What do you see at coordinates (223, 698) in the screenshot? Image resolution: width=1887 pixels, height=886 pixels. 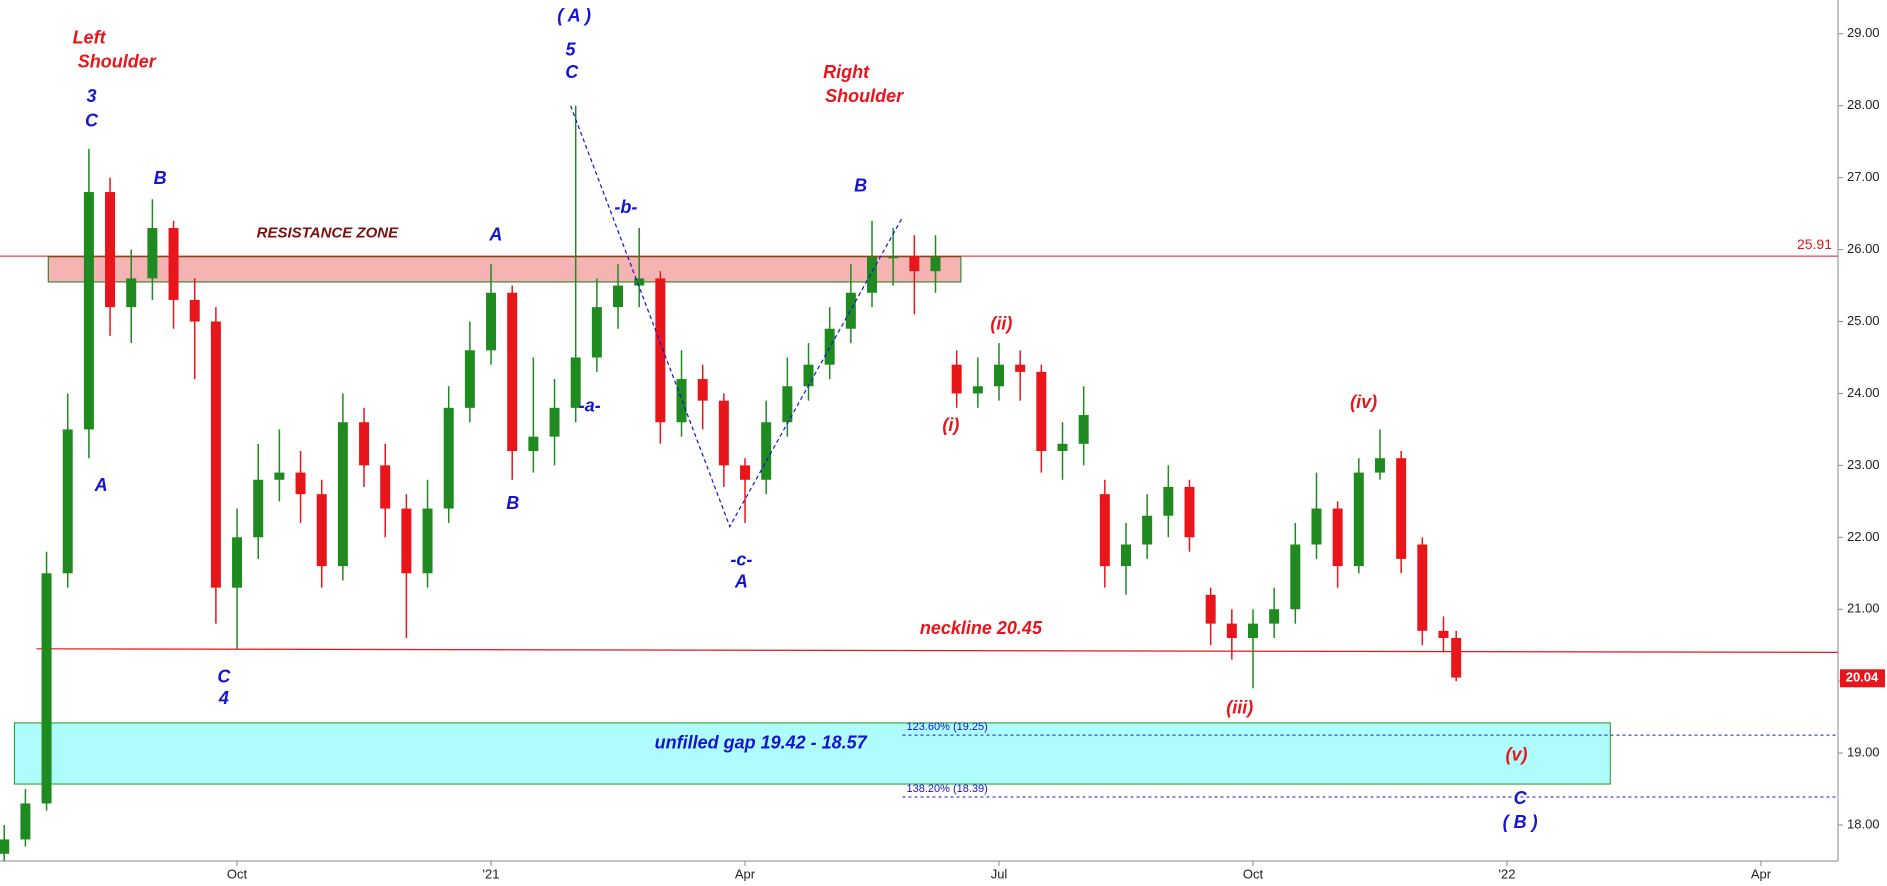 I see `wave-label: 4` at bounding box center [223, 698].